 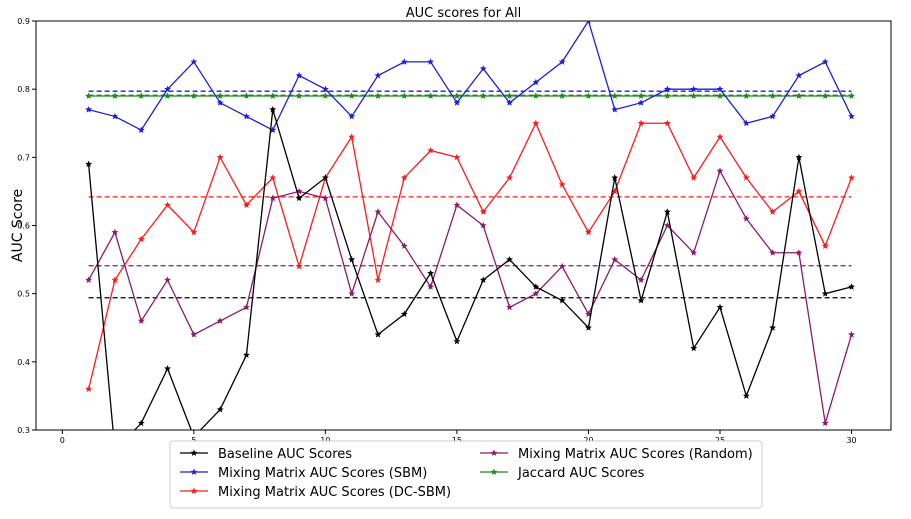 What do you see at coordinates (23, 362) in the screenshot?
I see `y-tick-label: 0.4` at bounding box center [23, 362].